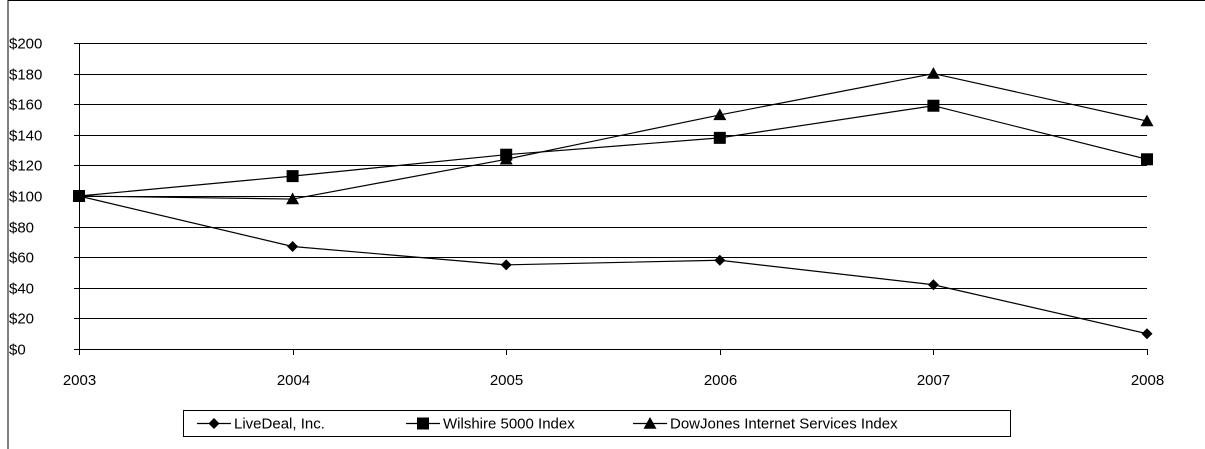  Describe the element at coordinates (21, 289) in the screenshot. I see `y-tick-label: $40` at that location.